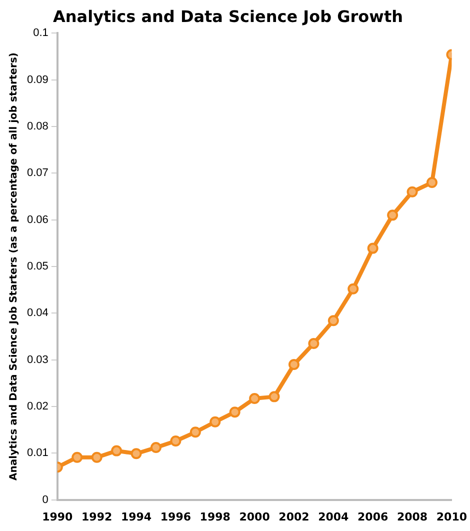  What do you see at coordinates (14, 266) in the screenshot?
I see `y-axis-title: Analytics and Data Science Job Starters (as a percentage of all job starters)` at bounding box center [14, 266].